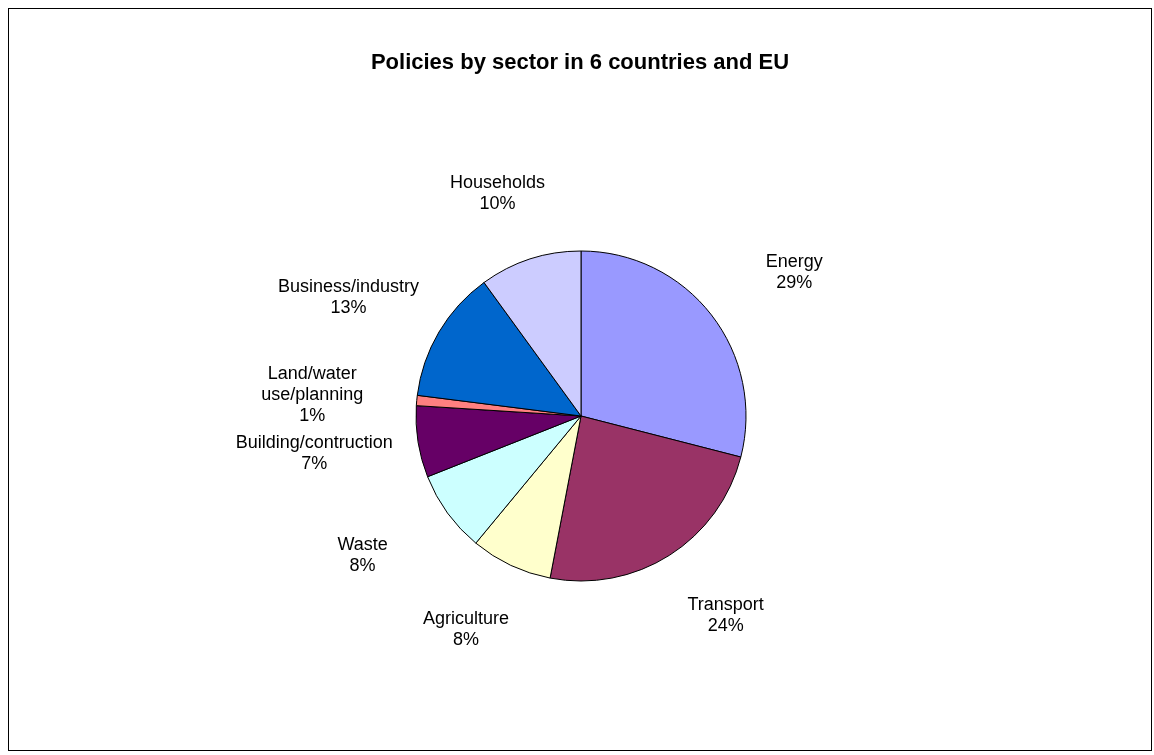  What do you see at coordinates (580, 62) in the screenshot?
I see `chart-title: Policies by sector in 6 countries and EU` at bounding box center [580, 62].